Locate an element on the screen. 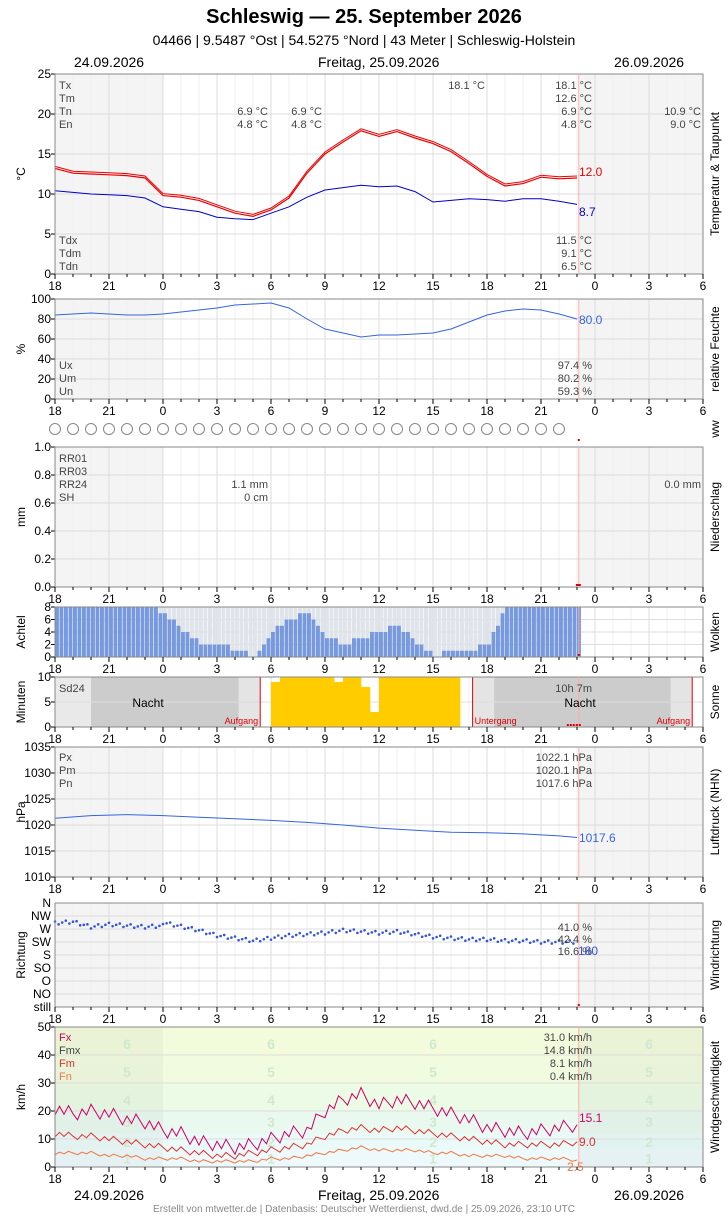 The image size is (728, 1218). y-tick-label: 0 is located at coordinates (47, 727).